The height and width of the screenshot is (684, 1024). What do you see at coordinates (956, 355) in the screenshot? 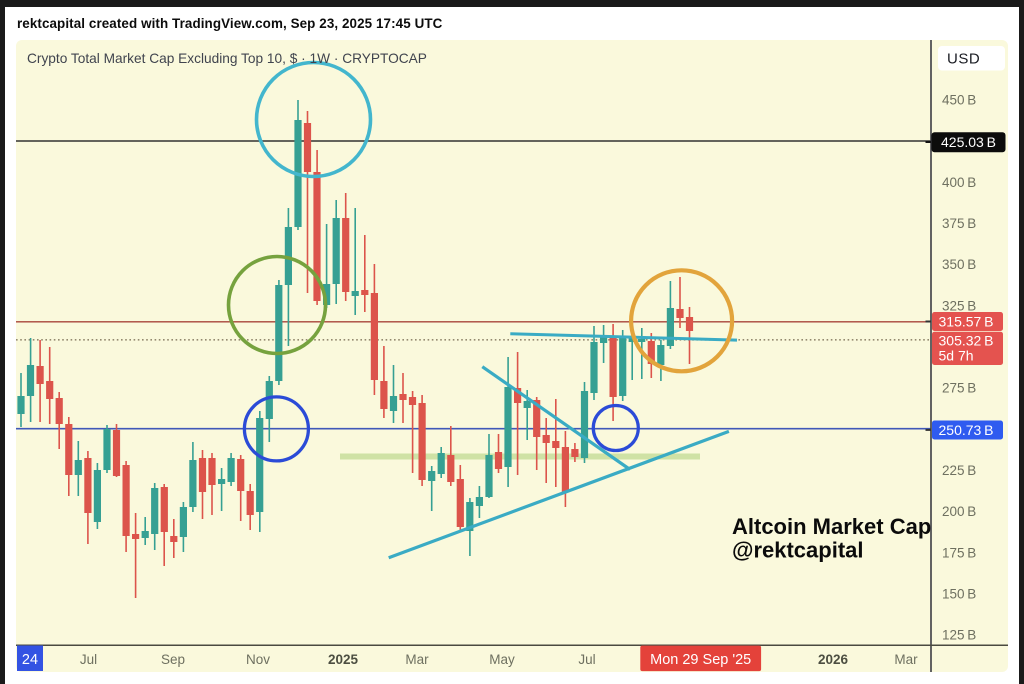
I see `svg-text: 5d 7h` at bounding box center [956, 355].